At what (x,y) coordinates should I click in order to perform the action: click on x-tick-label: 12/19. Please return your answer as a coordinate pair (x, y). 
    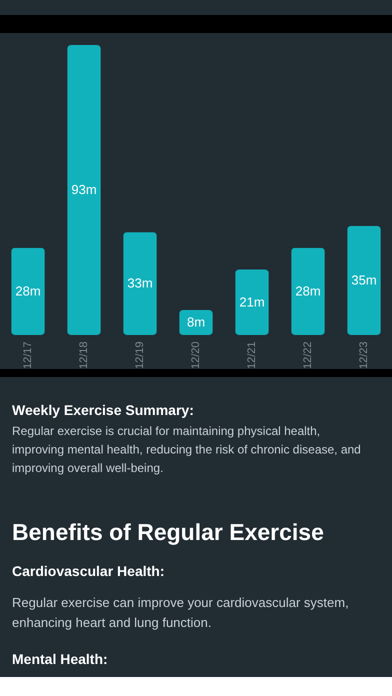
    Looking at the image, I should click on (140, 356).